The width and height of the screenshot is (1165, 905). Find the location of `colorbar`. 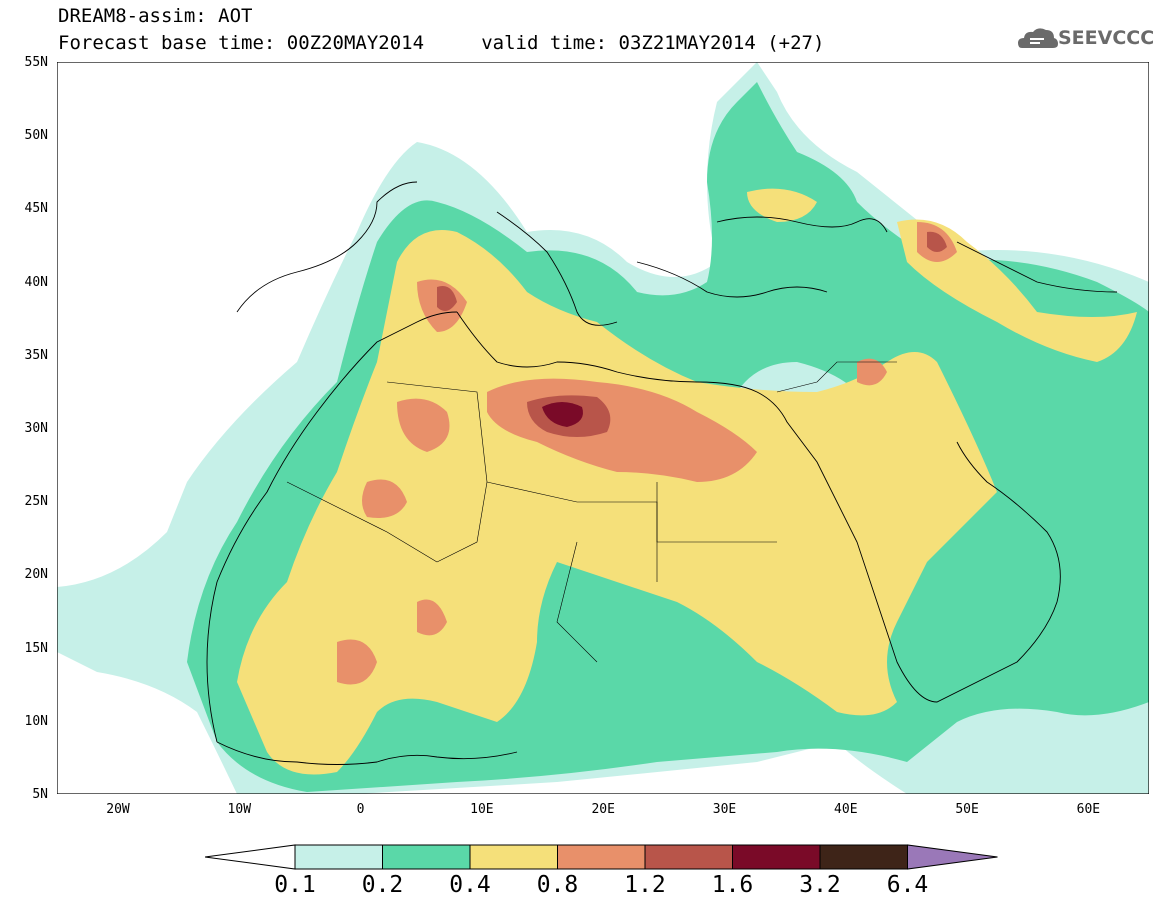

colorbar is located at coordinates (601, 857).